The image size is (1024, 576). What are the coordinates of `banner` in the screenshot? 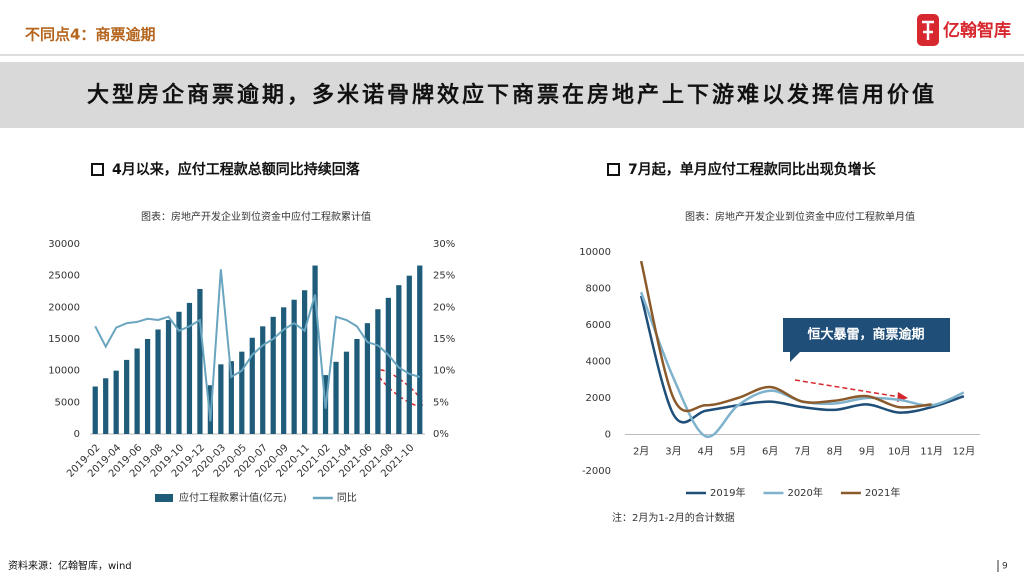 It's located at (512, 95).